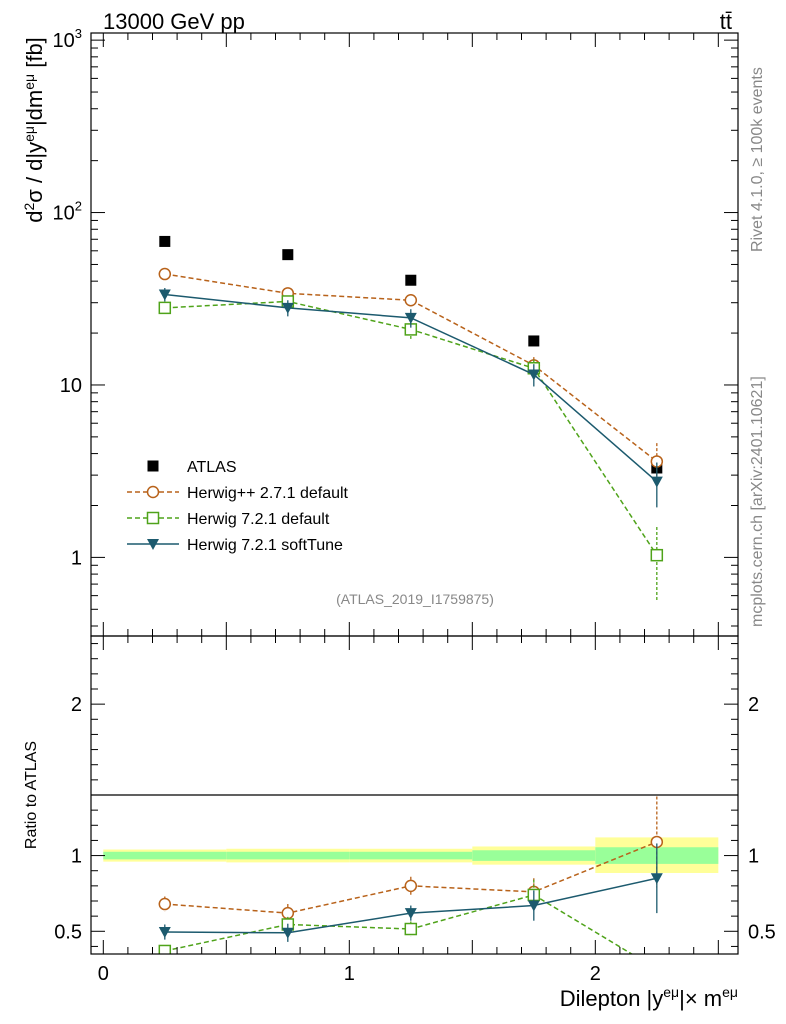 The height and width of the screenshot is (1024, 786). I want to click on mcplots-label: mcplots.cern.ch [arXiv:2401.10621], so click(757, 501).